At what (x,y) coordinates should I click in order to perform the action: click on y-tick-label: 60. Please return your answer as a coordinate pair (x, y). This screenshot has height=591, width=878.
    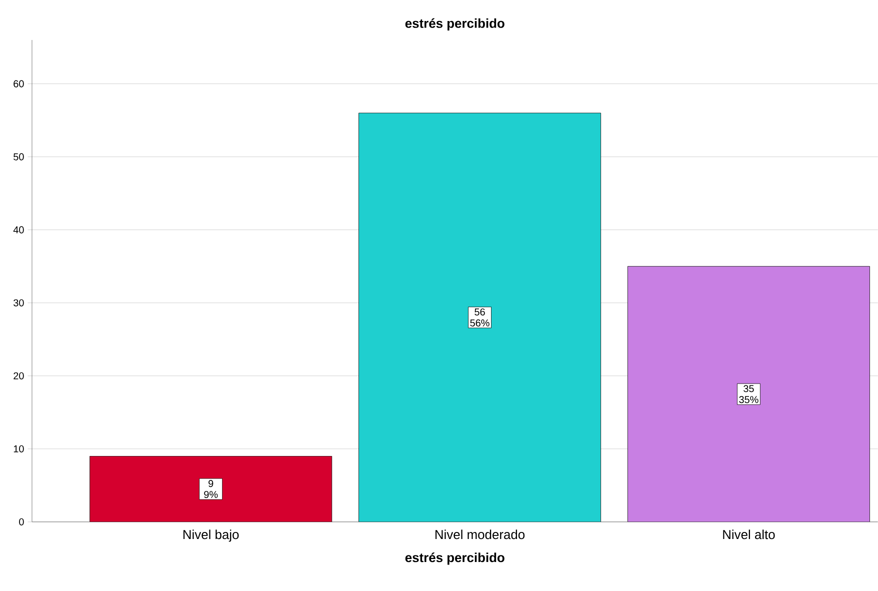
    Looking at the image, I should click on (19, 84).